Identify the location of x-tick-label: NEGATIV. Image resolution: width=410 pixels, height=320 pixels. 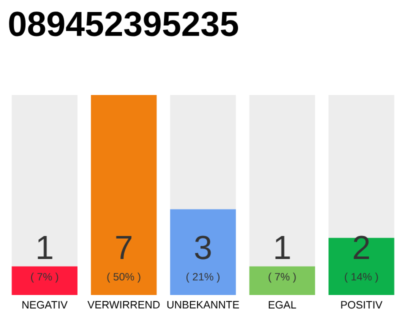
(45, 305).